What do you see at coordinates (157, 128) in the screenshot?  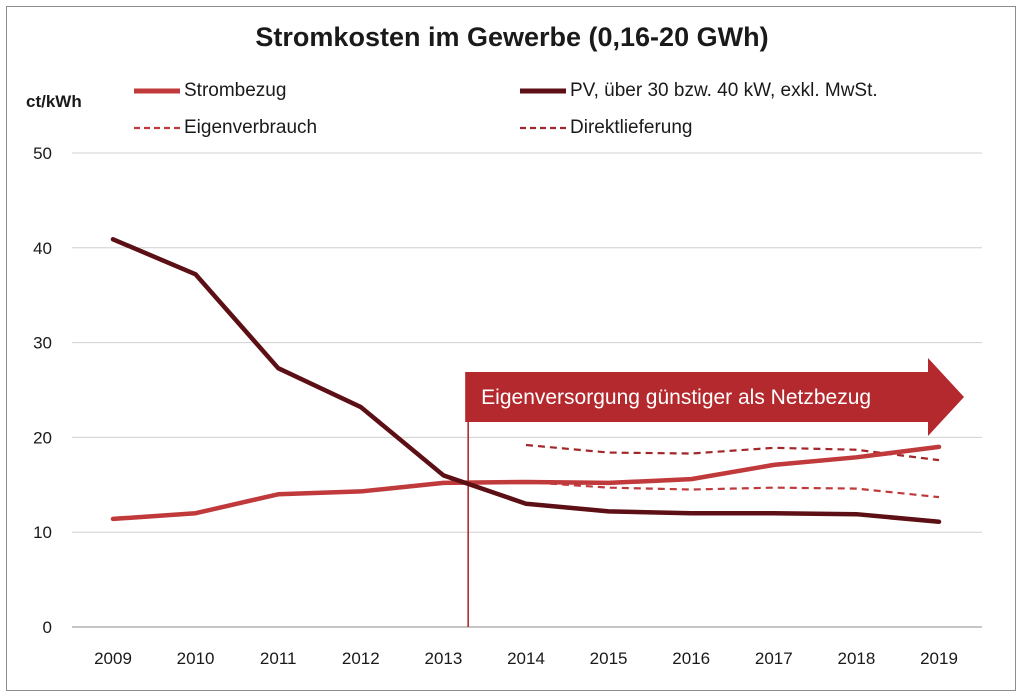 I see `legend-swatch-eigenverbrauch` at bounding box center [157, 128].